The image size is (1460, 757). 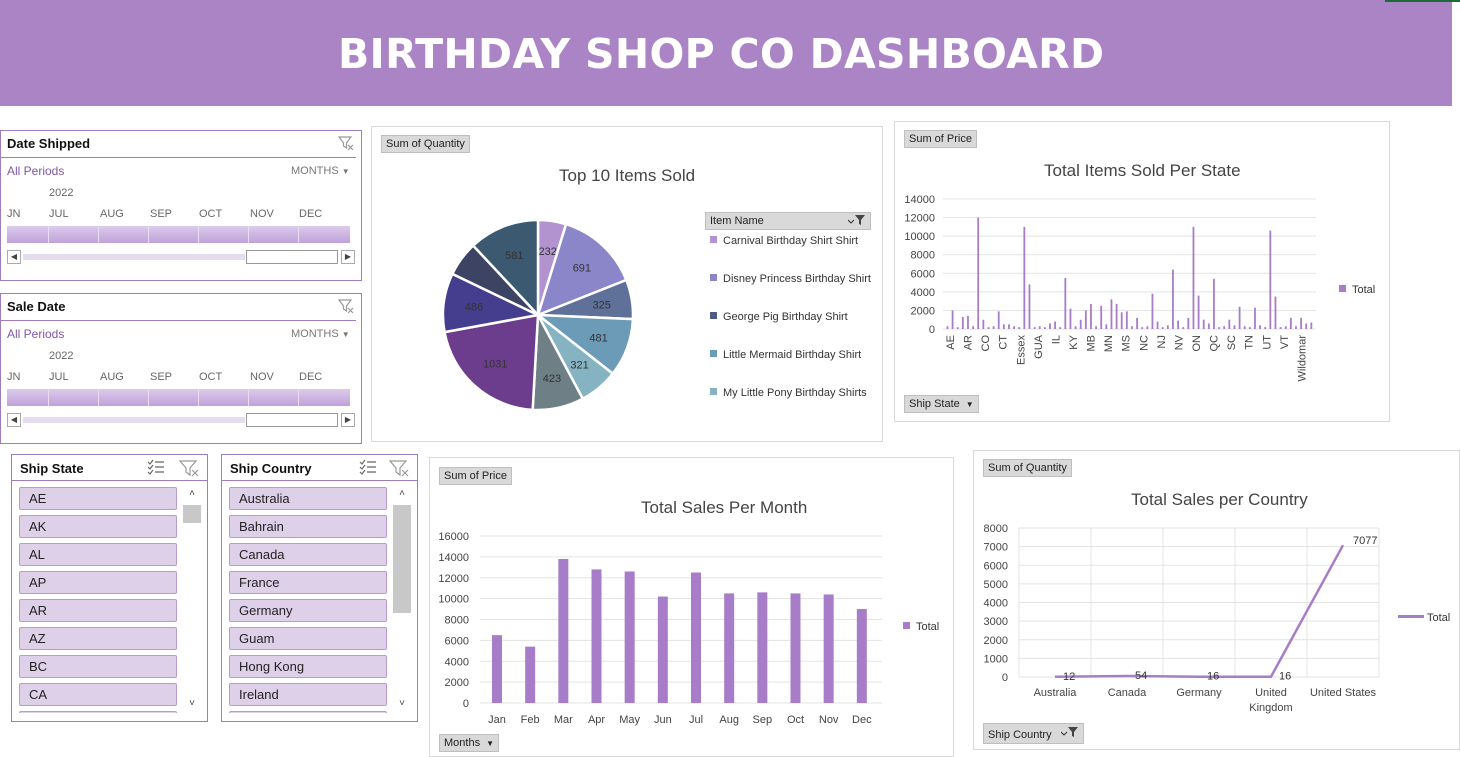 What do you see at coordinates (1270, 708) in the screenshot?
I see `x-tick-label: Kingdom` at bounding box center [1270, 708].